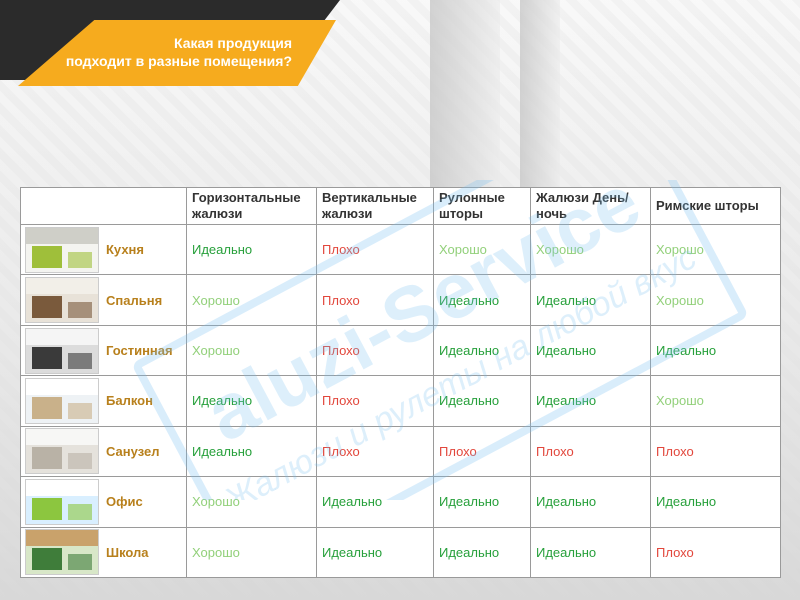  I want to click on balcony-photo, so click(62, 400).